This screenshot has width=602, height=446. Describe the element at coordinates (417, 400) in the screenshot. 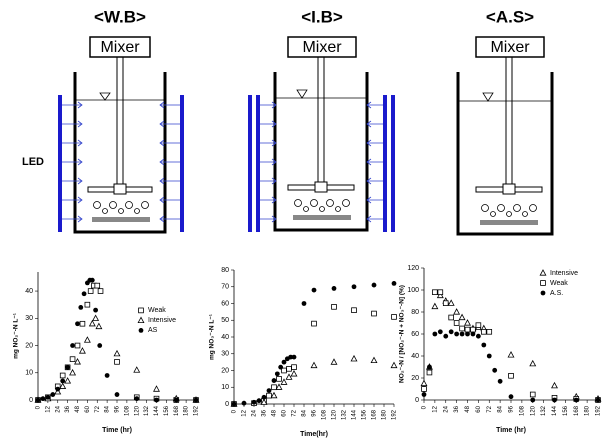

I see `y-tick-label: 0` at that location.